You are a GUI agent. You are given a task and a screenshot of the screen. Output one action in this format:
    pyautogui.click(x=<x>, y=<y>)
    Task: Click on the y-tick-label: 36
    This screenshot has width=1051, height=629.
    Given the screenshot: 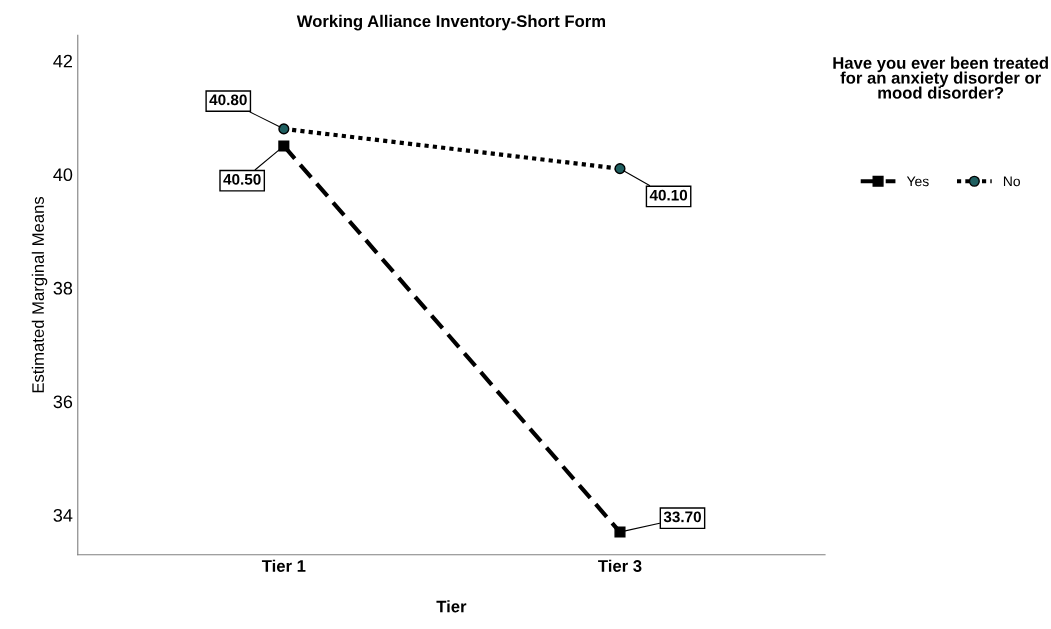 What is the action you would take?
    pyautogui.click(x=63, y=402)
    